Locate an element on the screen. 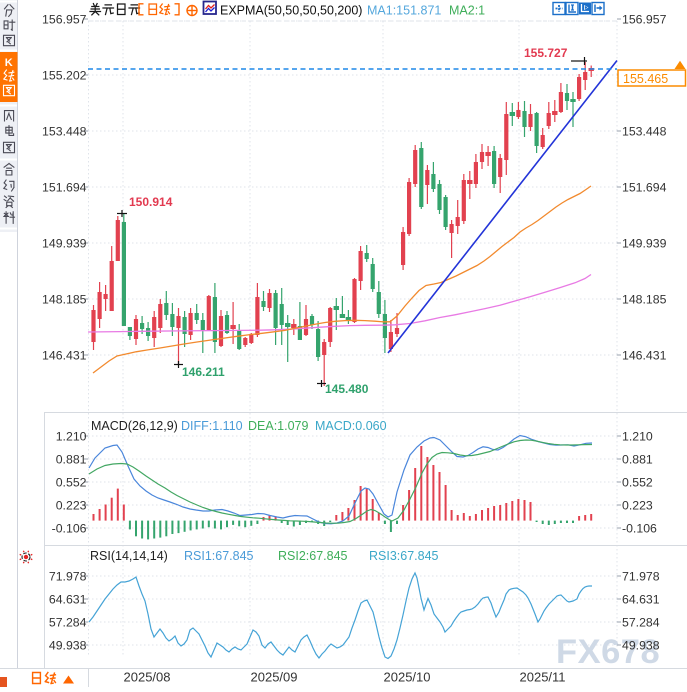 This screenshot has width=687, height=692. svg-text: 145.480 is located at coordinates (347, 389).